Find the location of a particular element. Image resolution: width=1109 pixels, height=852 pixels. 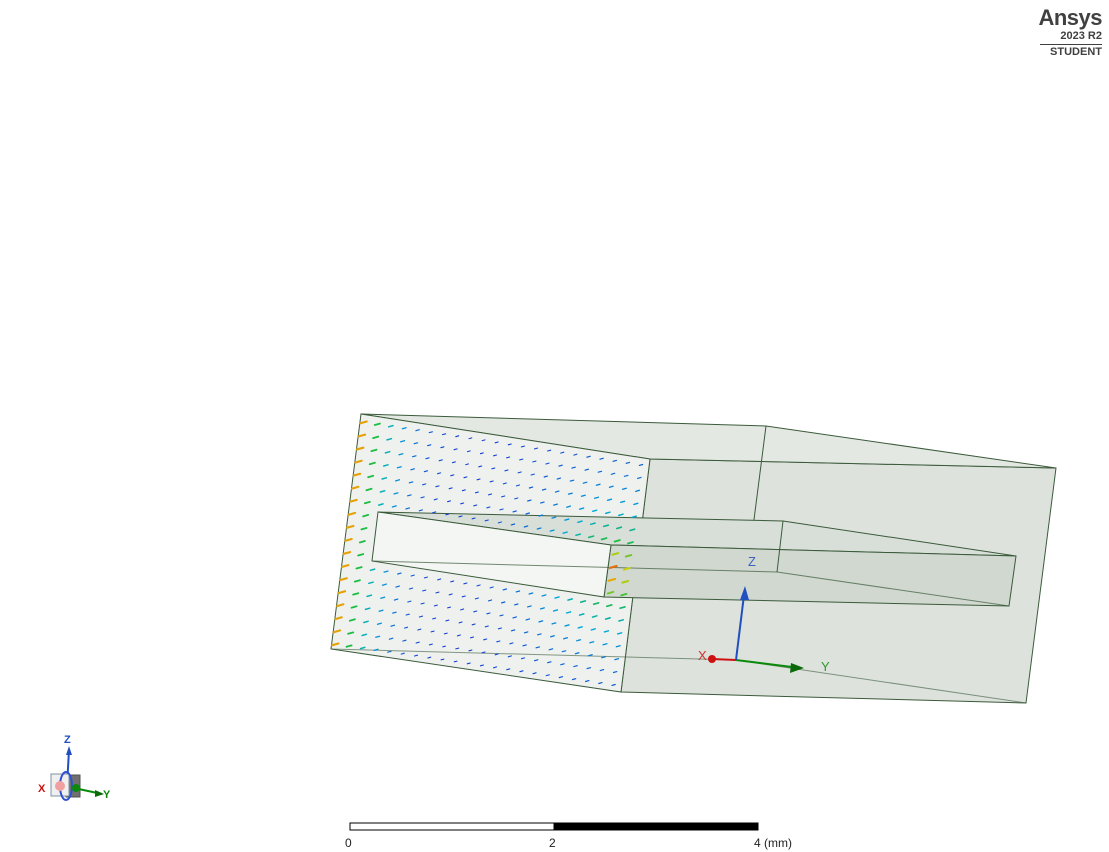

model-z-axis is located at coordinates (740, 627).